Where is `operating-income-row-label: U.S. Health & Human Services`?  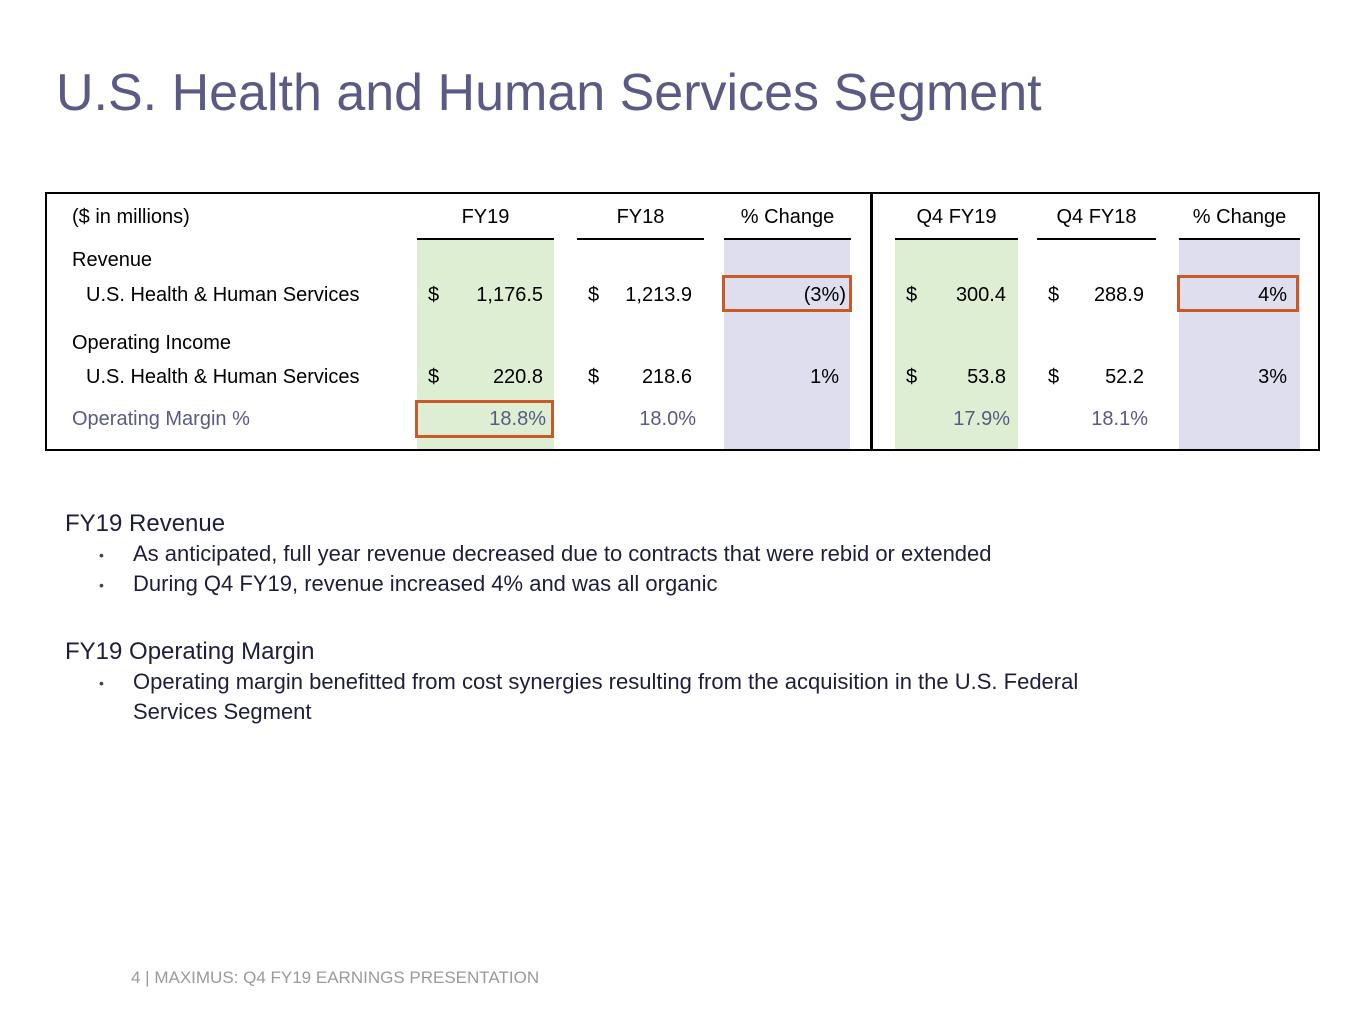 operating-income-row-label: U.S. Health & Human Services is located at coordinates (223, 377).